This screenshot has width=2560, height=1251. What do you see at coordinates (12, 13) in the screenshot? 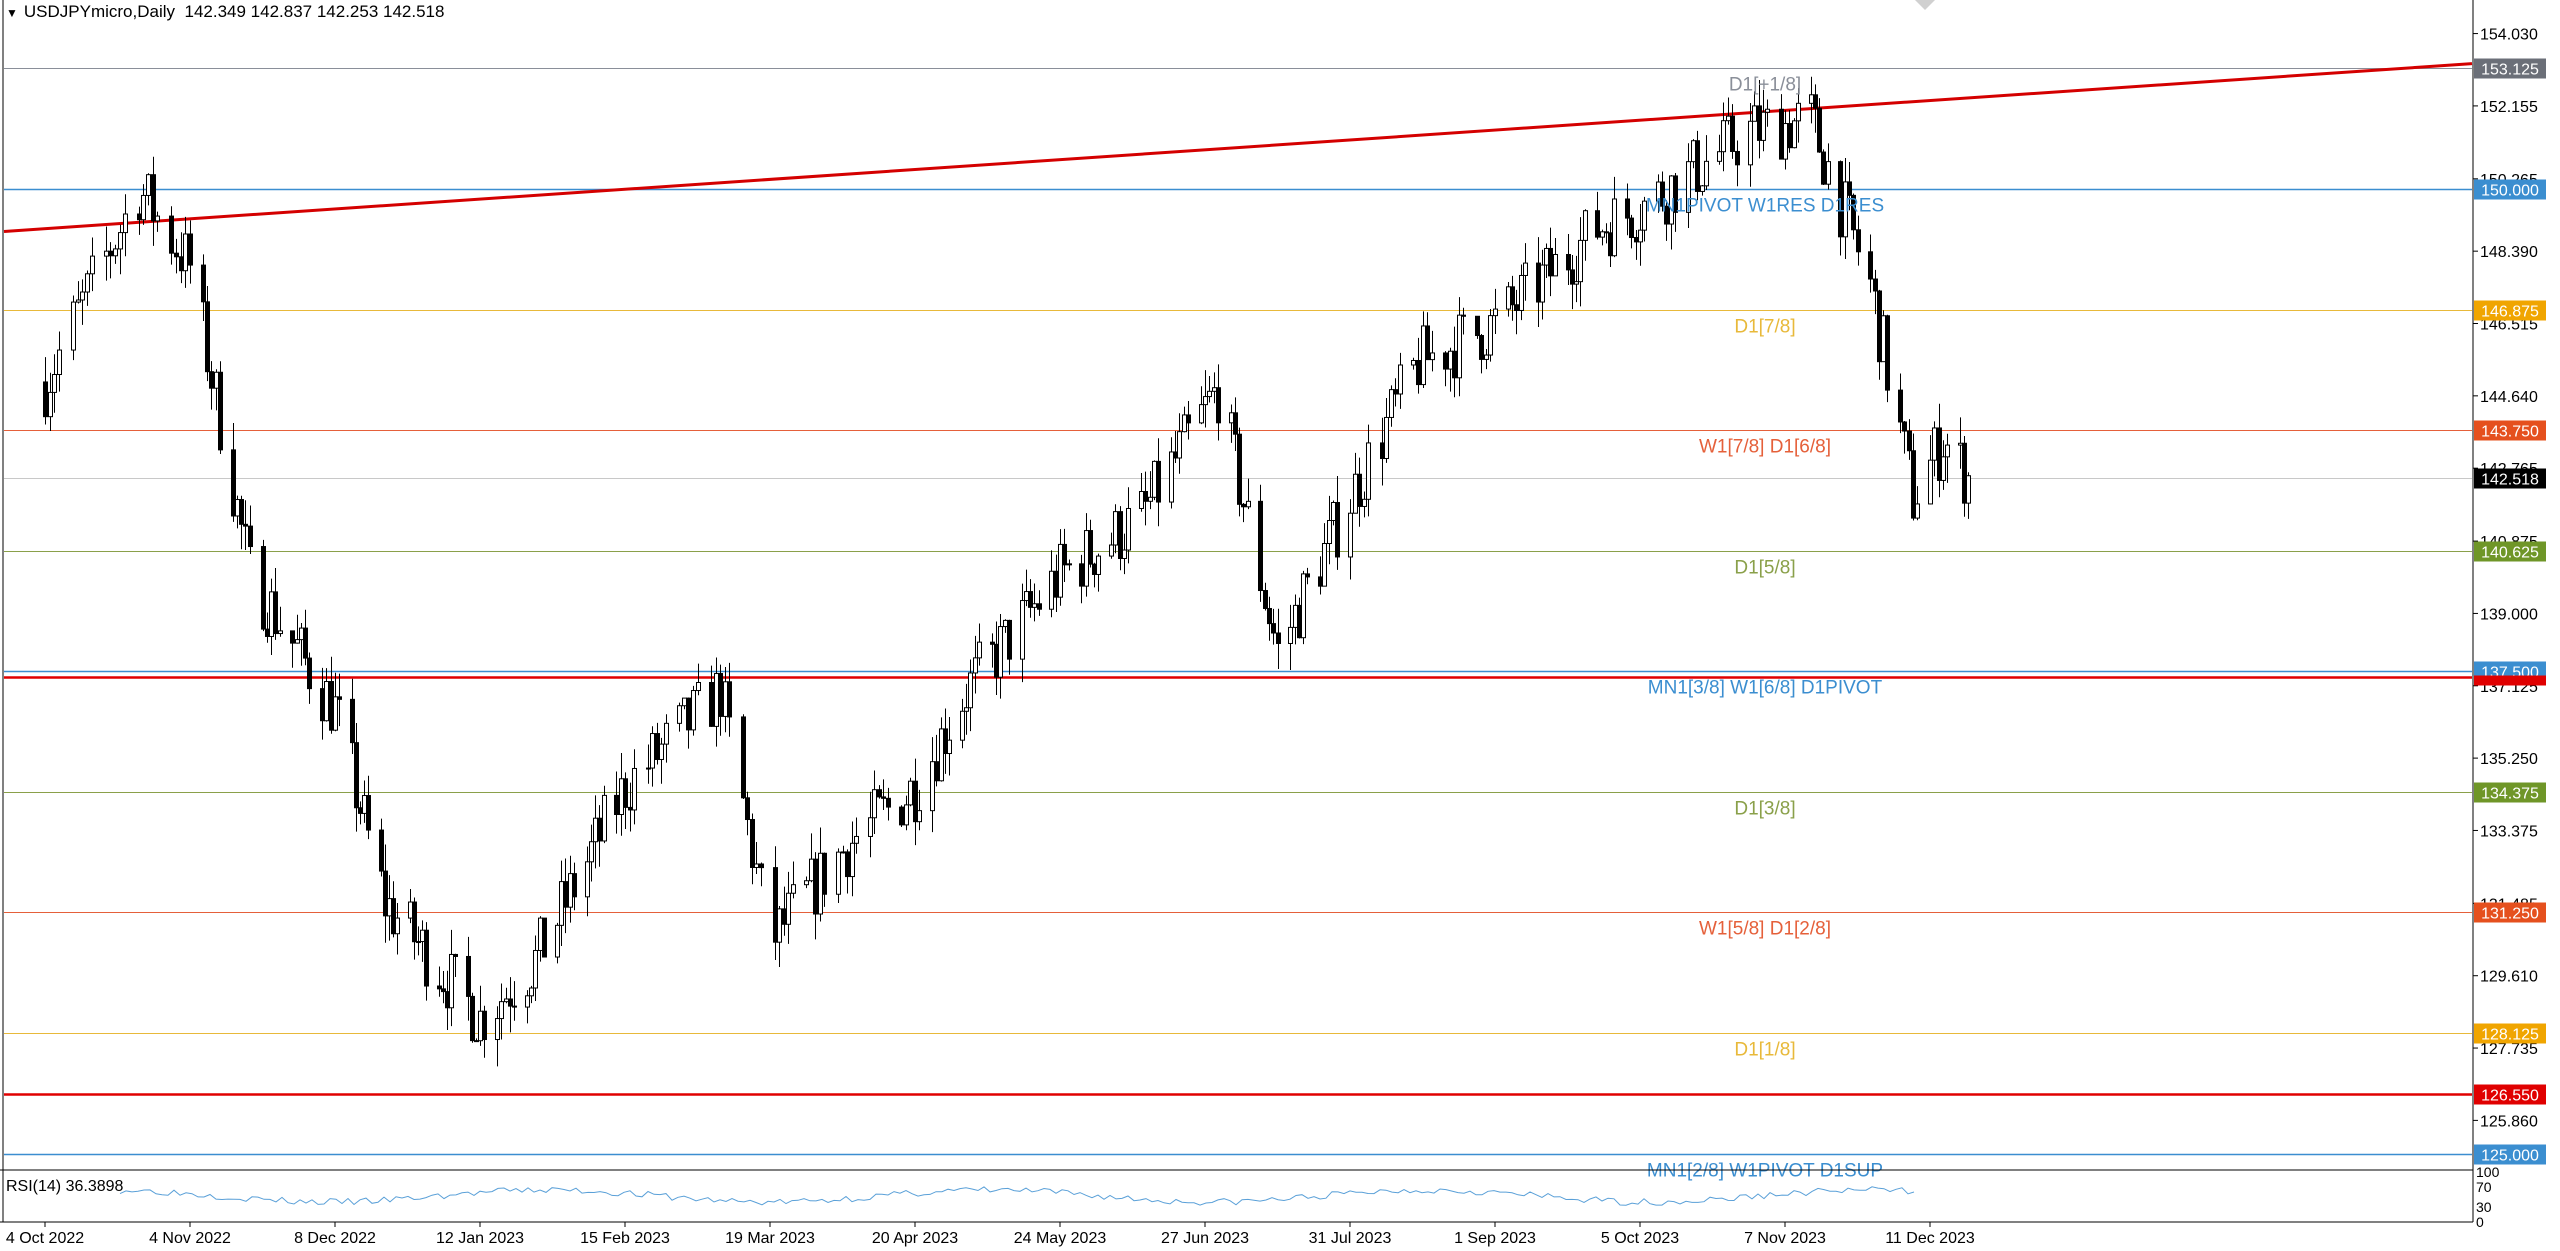
I see `collapse-triangle-icon: ▼` at bounding box center [12, 13].